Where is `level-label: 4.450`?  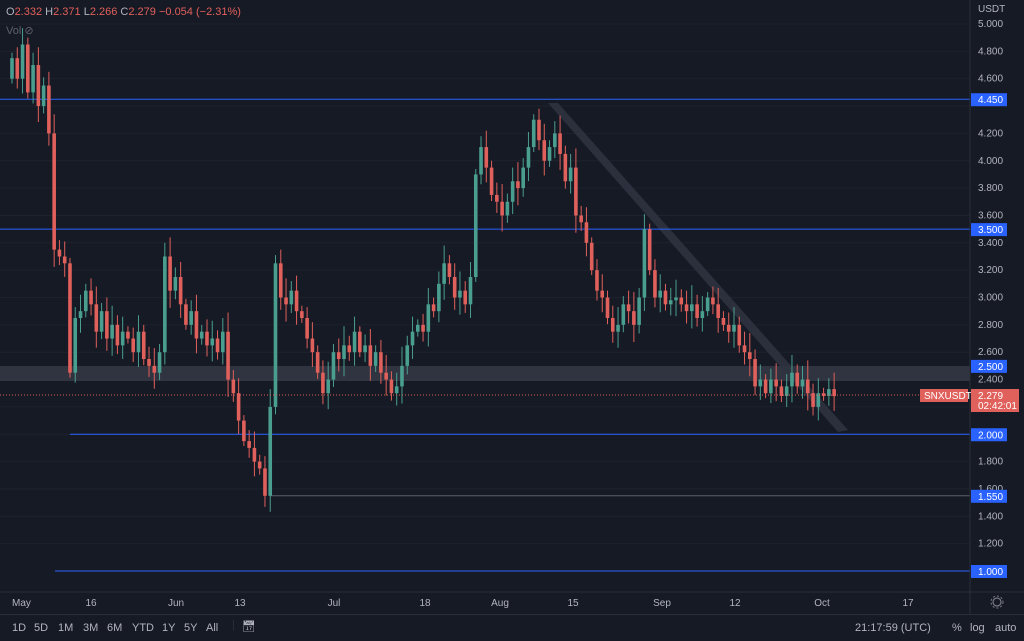
level-label: 4.450 is located at coordinates (990, 100).